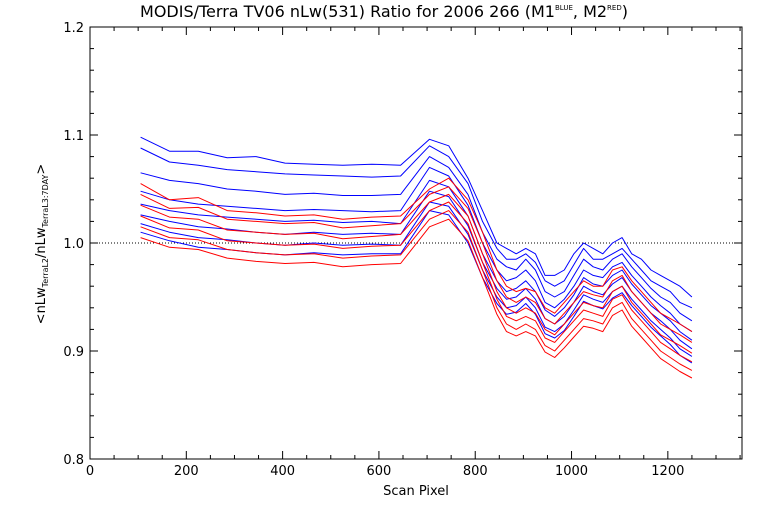  Describe the element at coordinates (379, 471) in the screenshot. I see `x-tick-label: 600` at that location.